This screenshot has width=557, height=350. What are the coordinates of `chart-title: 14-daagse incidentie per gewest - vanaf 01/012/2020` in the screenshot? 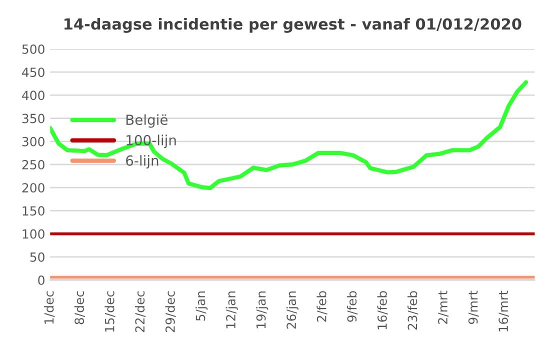 It's located at (293, 25).